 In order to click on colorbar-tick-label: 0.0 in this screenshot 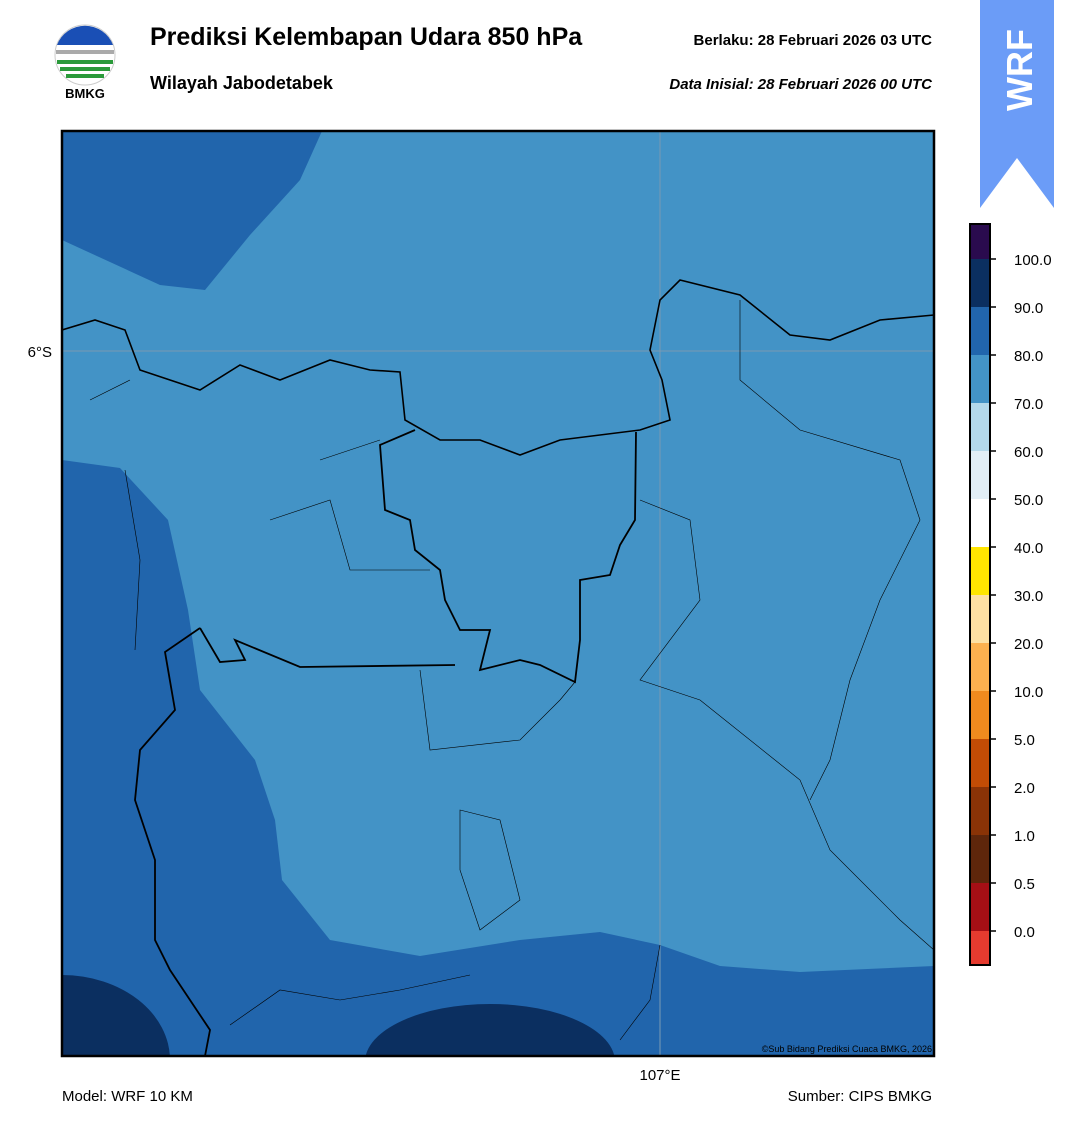, I will do `click(1024, 932)`.